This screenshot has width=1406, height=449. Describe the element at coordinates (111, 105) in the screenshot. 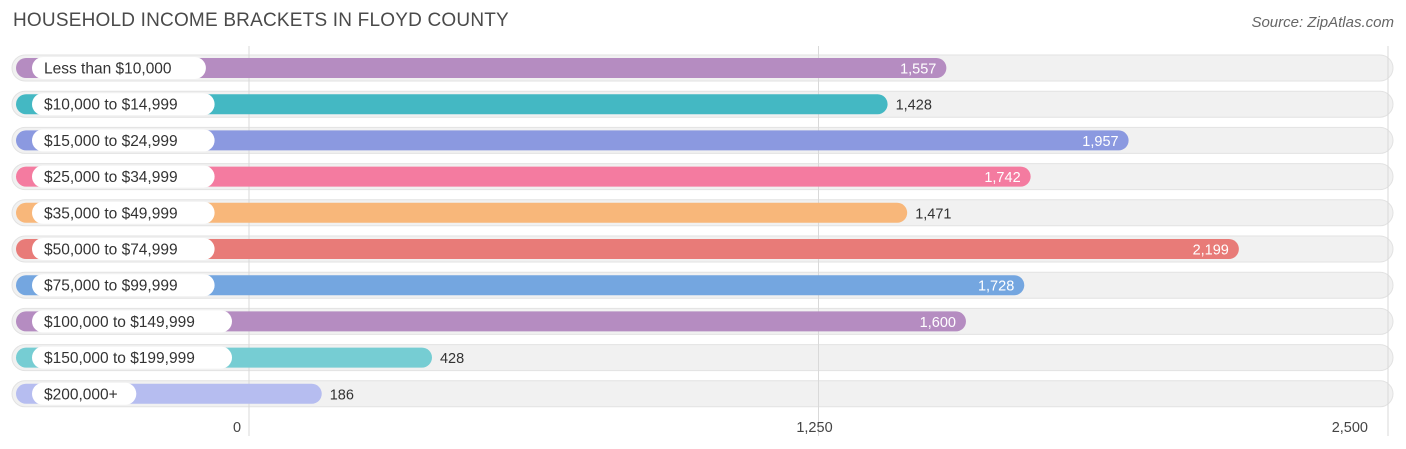

I see `category-label: $10,000 to $14,999` at that location.